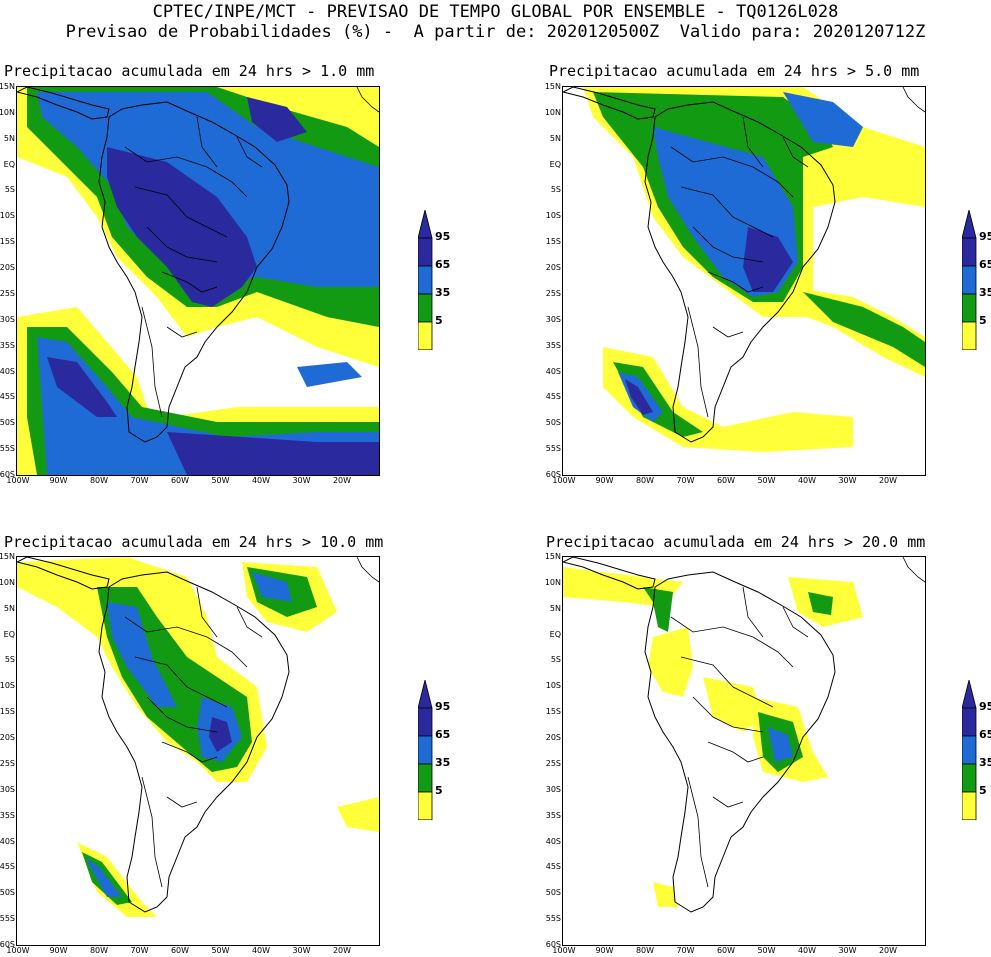 Image resolution: width=991 pixels, height=957 pixels. What do you see at coordinates (553, 944) in the screenshot?
I see `lat-tick-label: 60S` at bounding box center [553, 944].